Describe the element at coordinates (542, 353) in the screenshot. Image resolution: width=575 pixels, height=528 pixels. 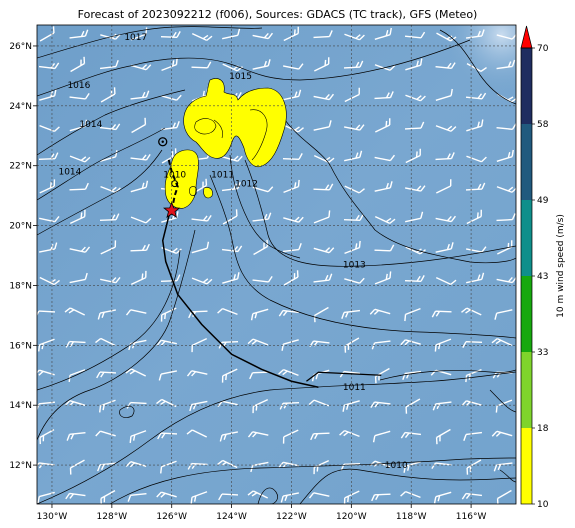
I see `colorbar-tick-label: 33` at that location.